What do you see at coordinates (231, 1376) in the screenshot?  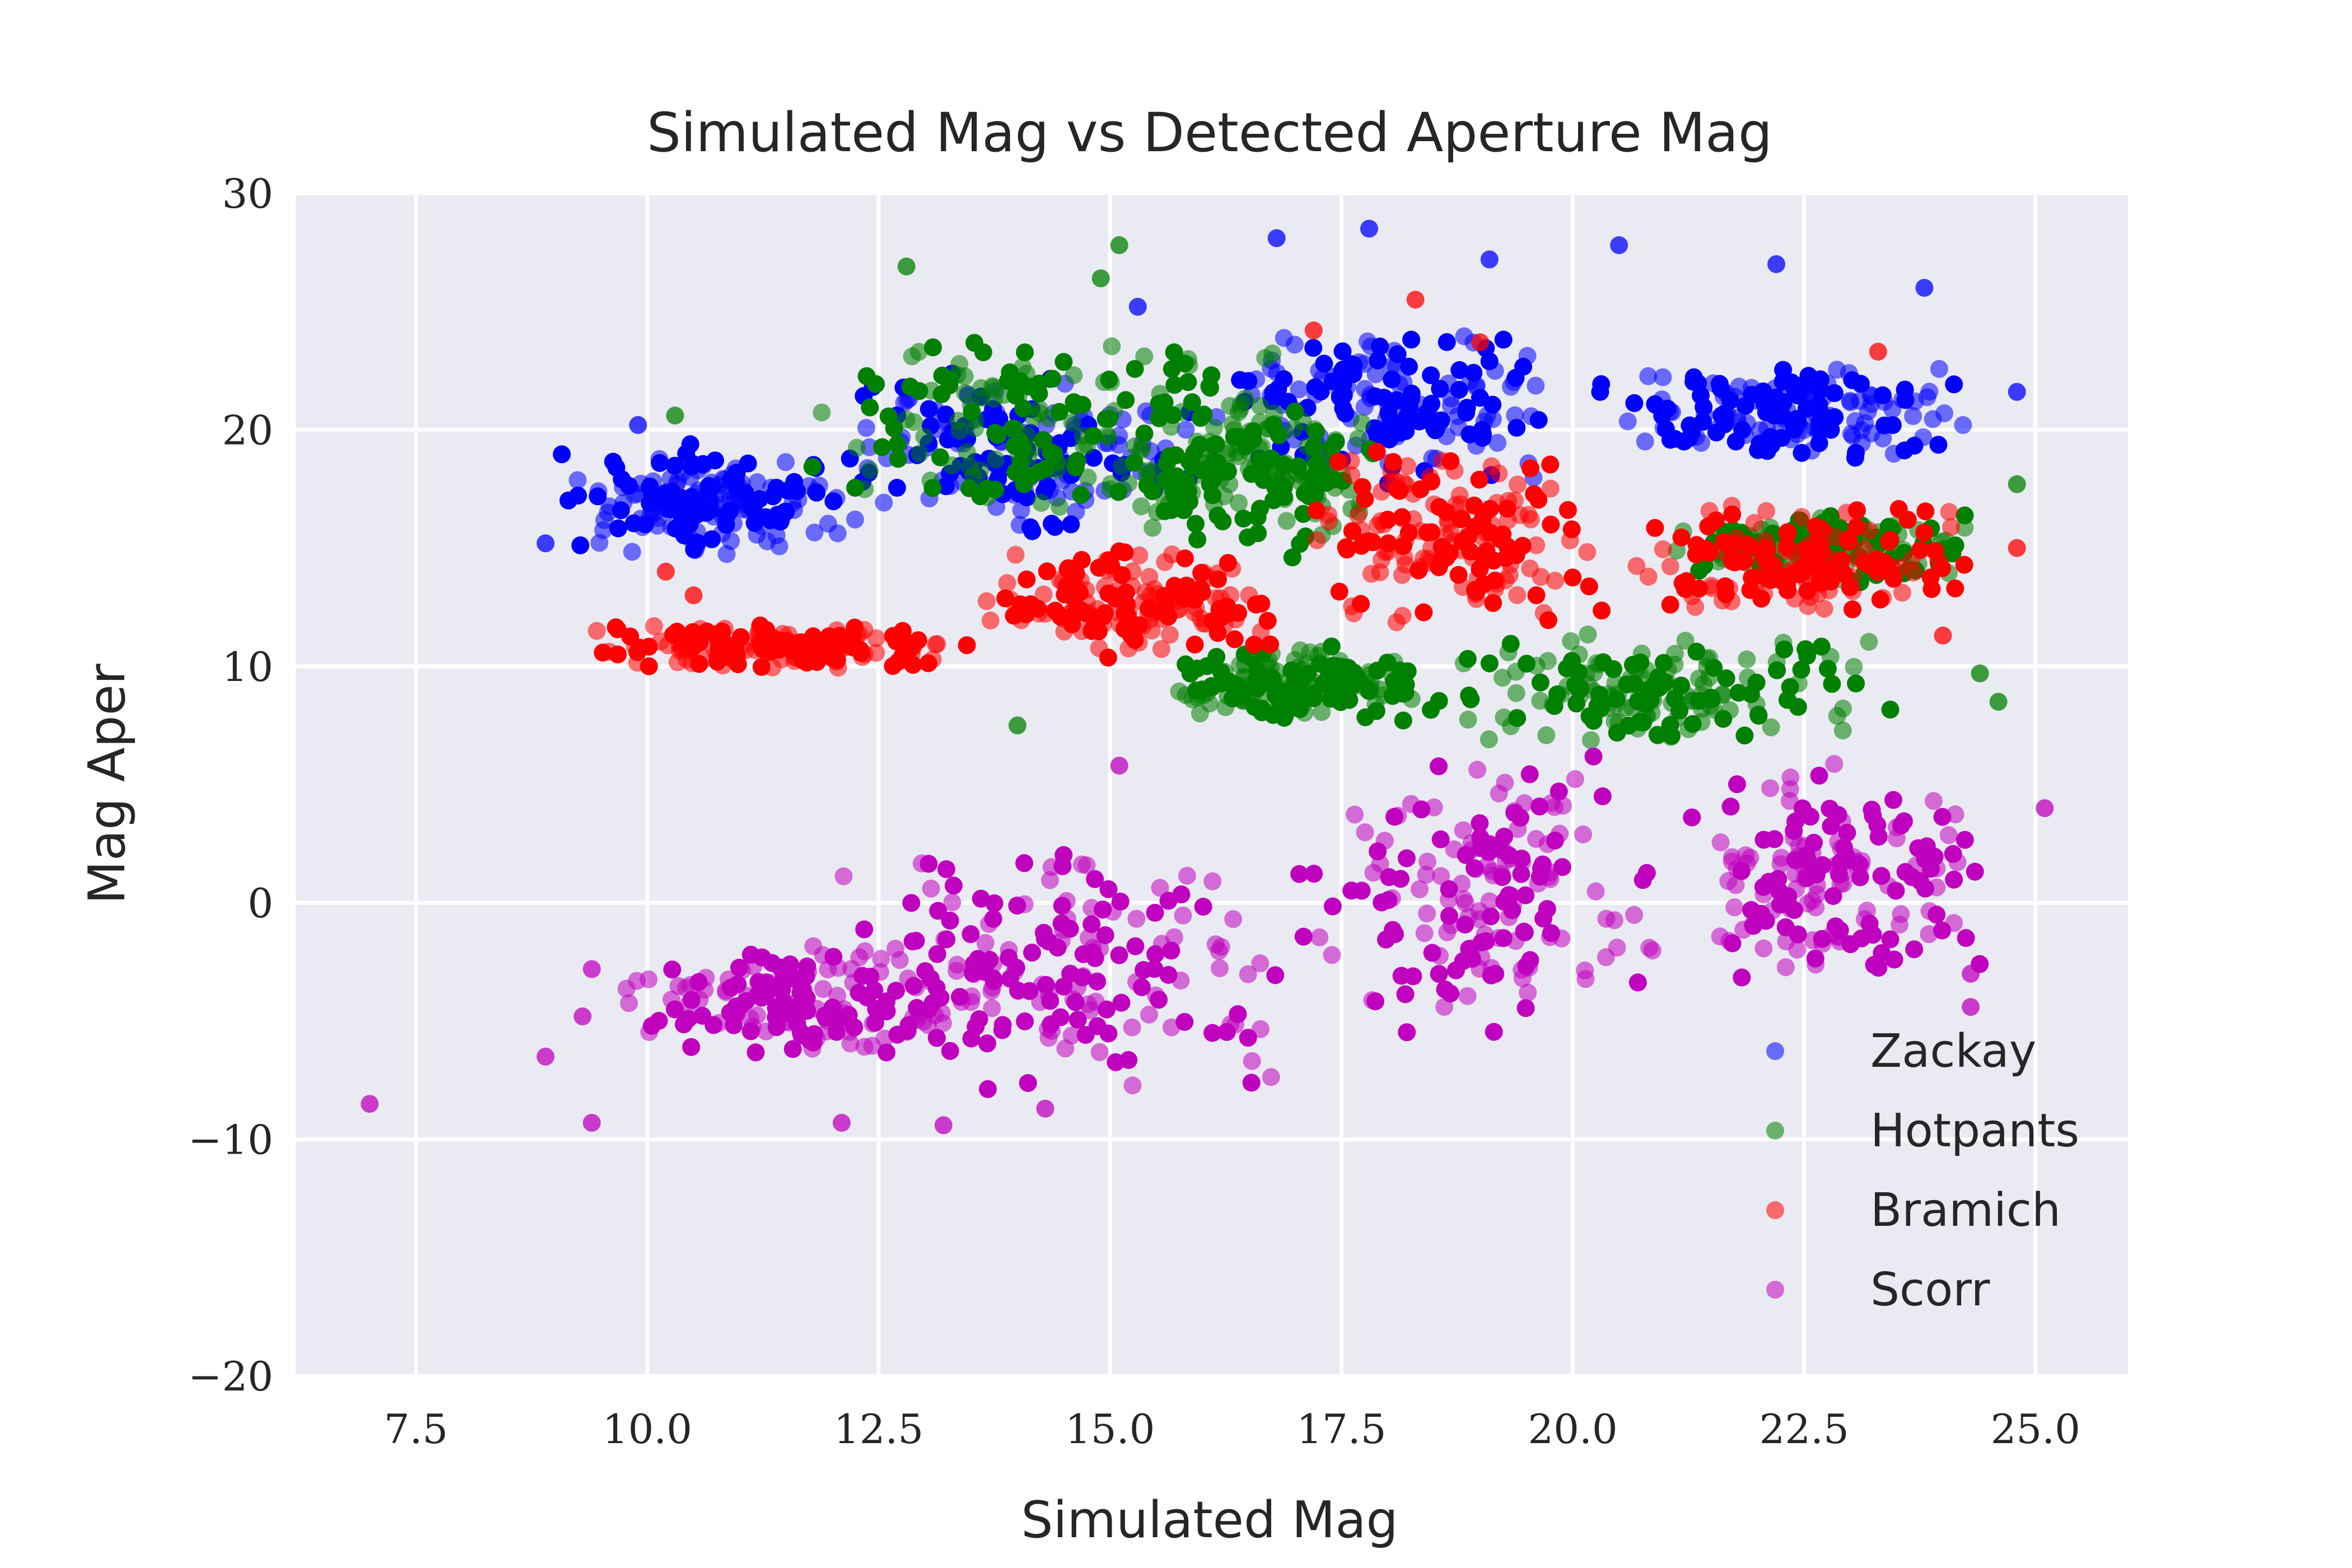 I see `y-tick-label: −20` at bounding box center [231, 1376].